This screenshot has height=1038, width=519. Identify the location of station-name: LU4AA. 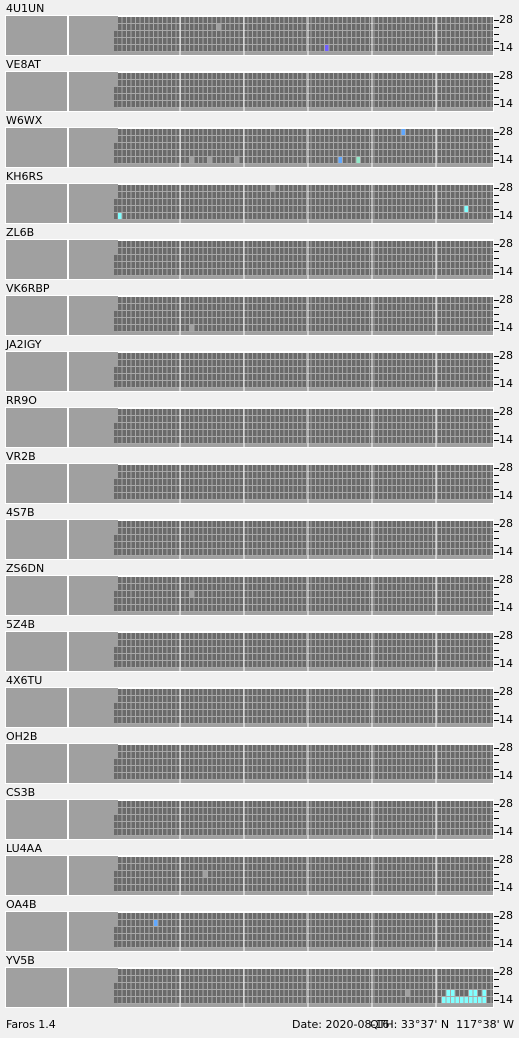
(24, 848).